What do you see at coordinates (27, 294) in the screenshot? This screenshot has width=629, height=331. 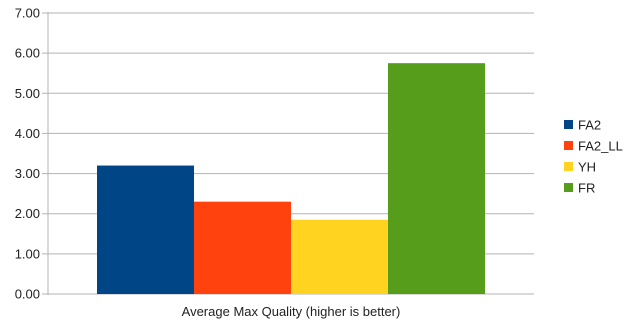 I see `y-tick-label: 0.00` at bounding box center [27, 294].